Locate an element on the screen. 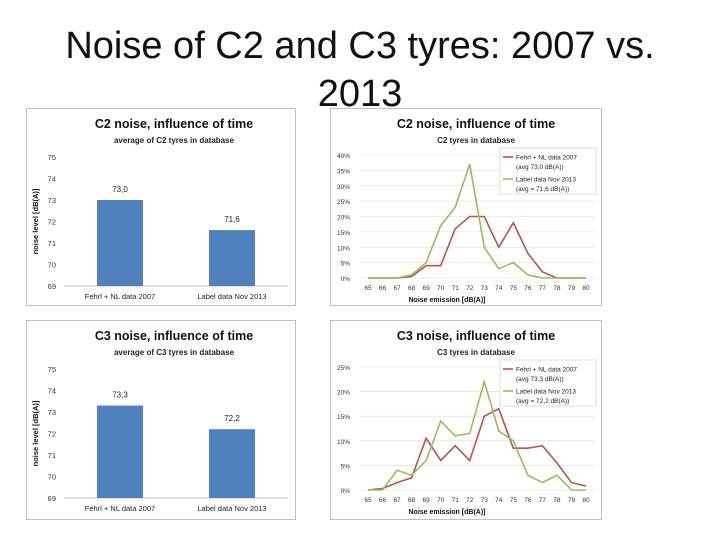  c3-line-series-line-2007 is located at coordinates (477, 449).